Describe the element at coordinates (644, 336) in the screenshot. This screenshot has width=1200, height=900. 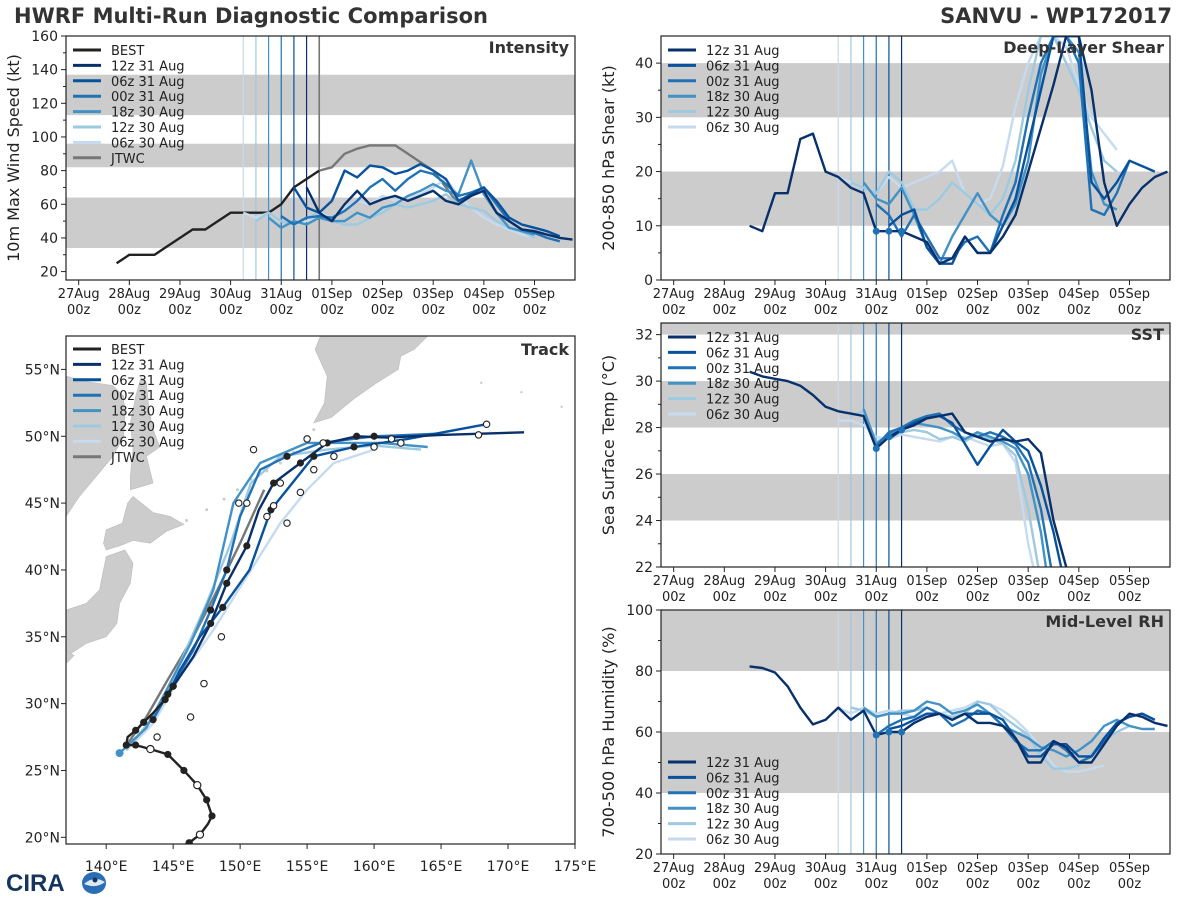
I see `y-tick-label: 32` at that location.